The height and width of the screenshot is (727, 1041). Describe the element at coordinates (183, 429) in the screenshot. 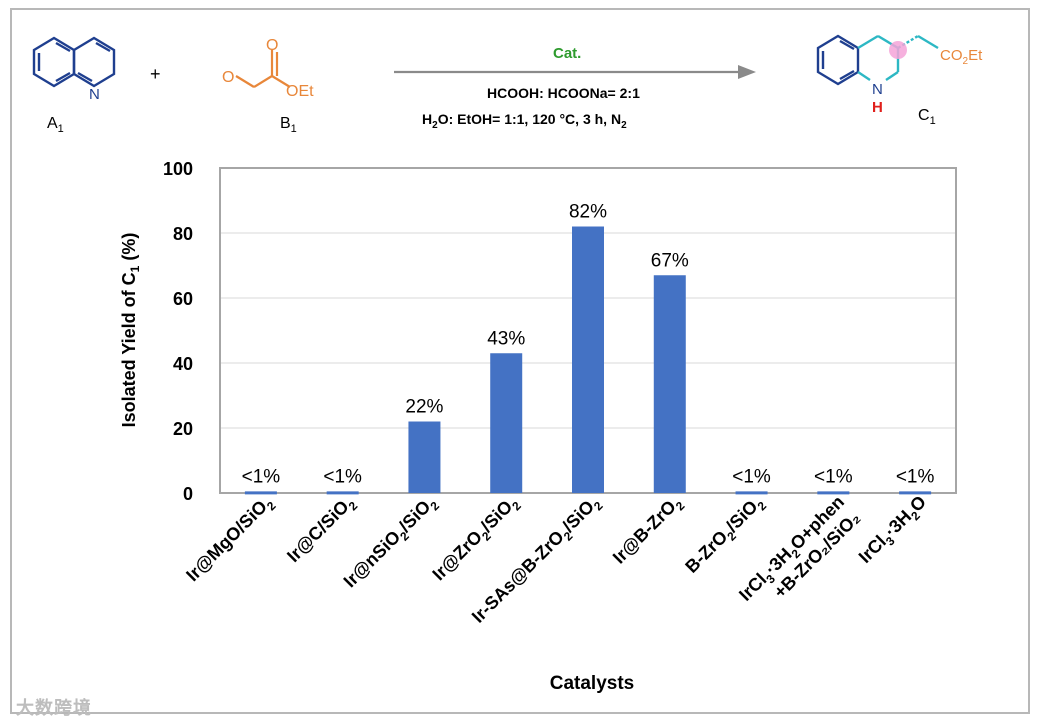

I see `y-tick-label: 20` at that location.